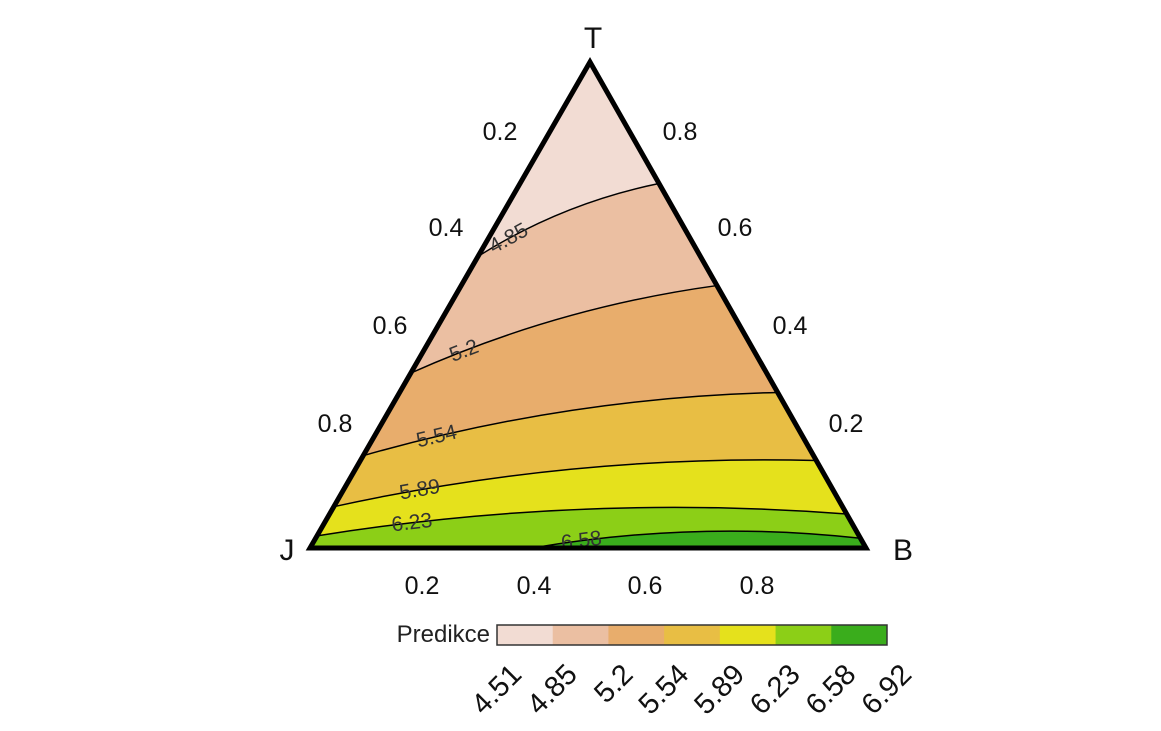 The width and height of the screenshot is (1161, 731). What do you see at coordinates (903, 550) in the screenshot?
I see `vertex-label-right: B` at bounding box center [903, 550].